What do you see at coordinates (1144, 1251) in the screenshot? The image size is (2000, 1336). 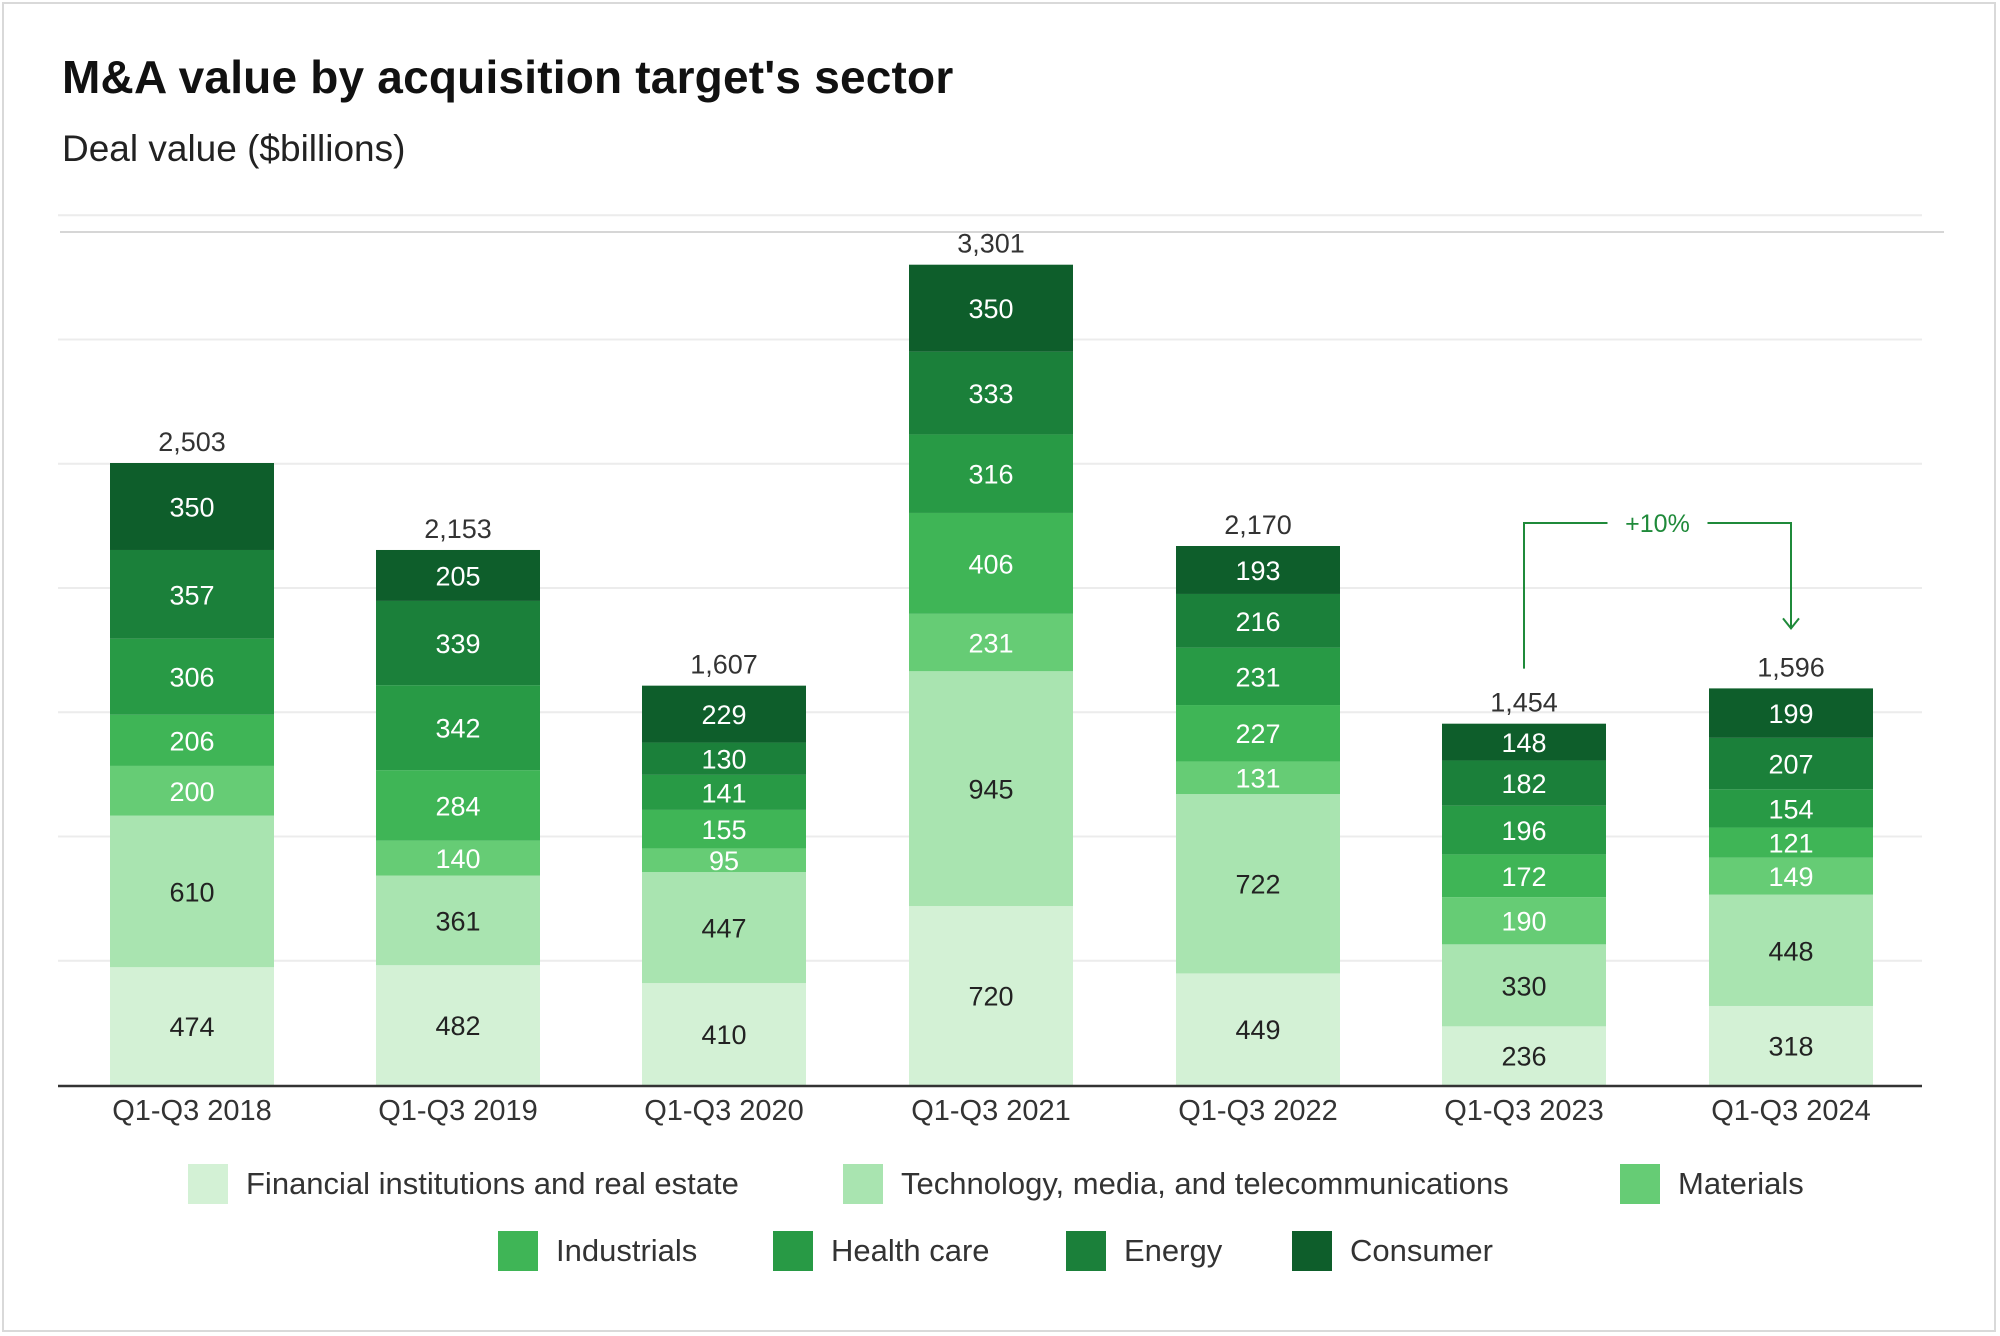 I see `legend-item: Energy` at bounding box center [1144, 1251].